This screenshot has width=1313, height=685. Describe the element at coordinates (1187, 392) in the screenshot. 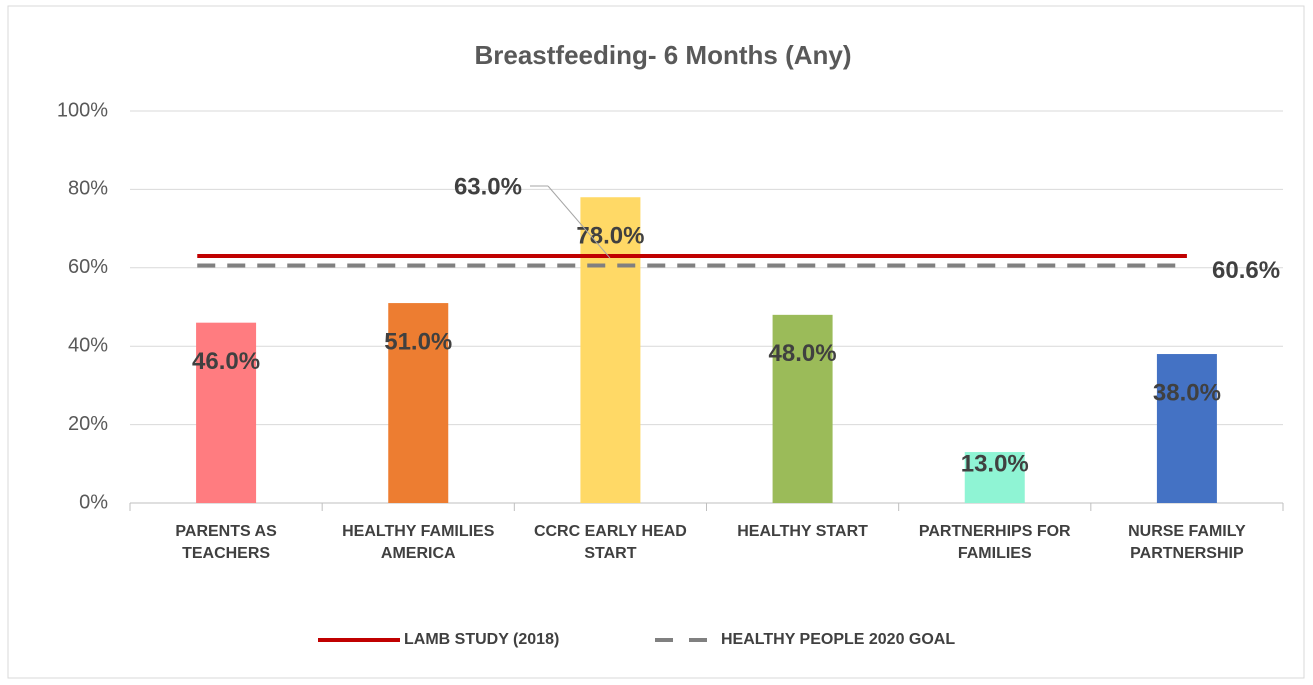

I see `data-label: 38.0%` at that location.